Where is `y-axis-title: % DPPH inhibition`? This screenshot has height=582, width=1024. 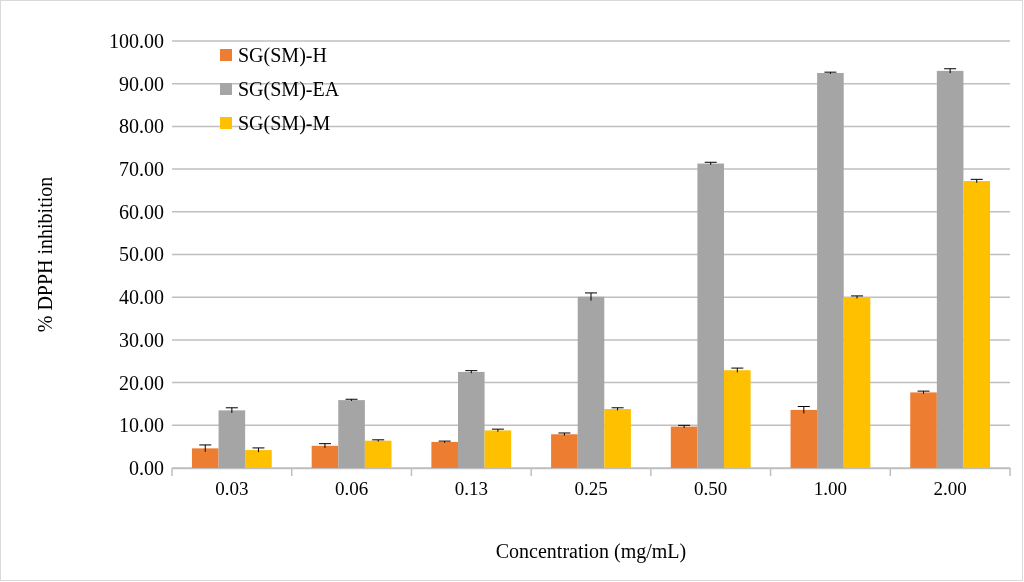
y-axis-title: % DPPH inhibition is located at coordinates (45, 254).